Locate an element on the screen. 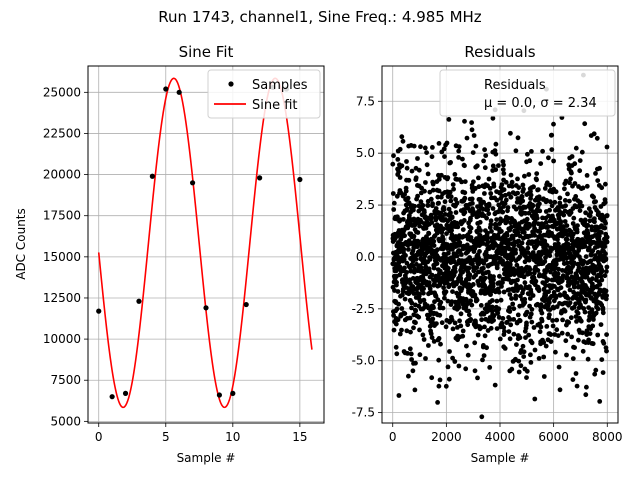  sine-fit-ytick-label: 12500 is located at coordinates (62, 298).